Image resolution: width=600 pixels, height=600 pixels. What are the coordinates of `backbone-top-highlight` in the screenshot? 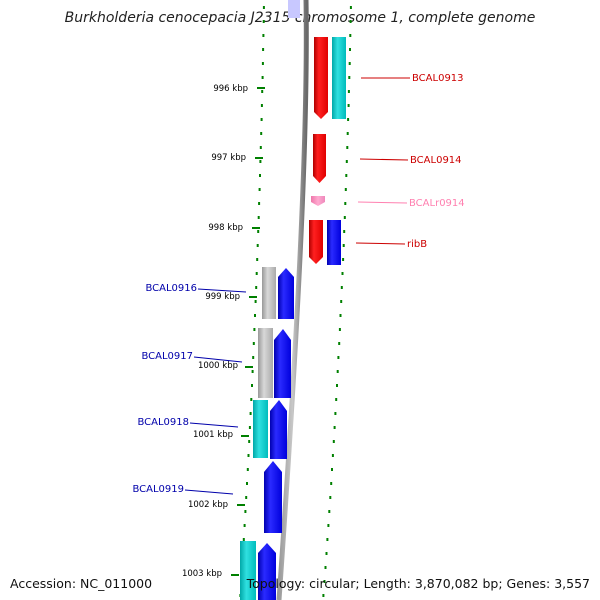 It's located at (294, 9).